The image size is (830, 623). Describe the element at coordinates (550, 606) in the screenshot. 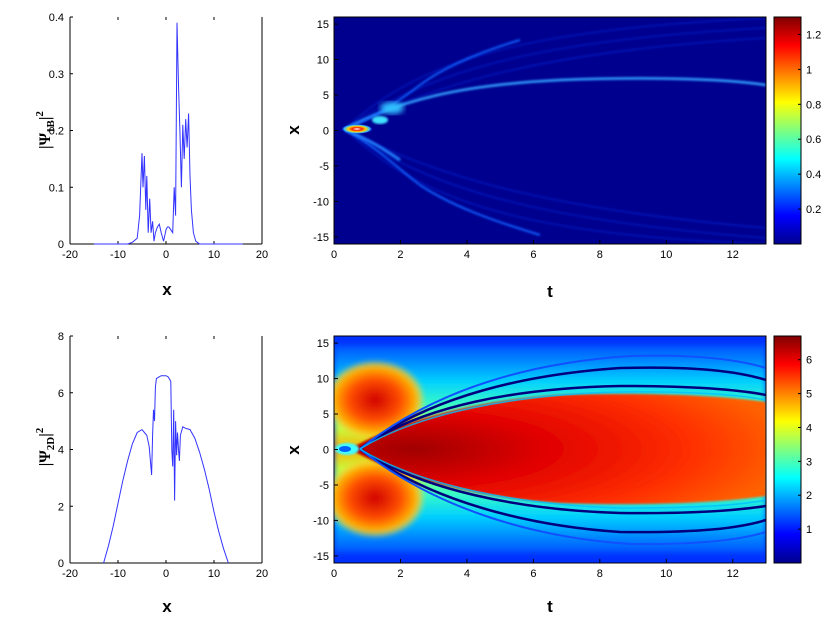

I see `heatmap-2d-xlabel: t` at that location.